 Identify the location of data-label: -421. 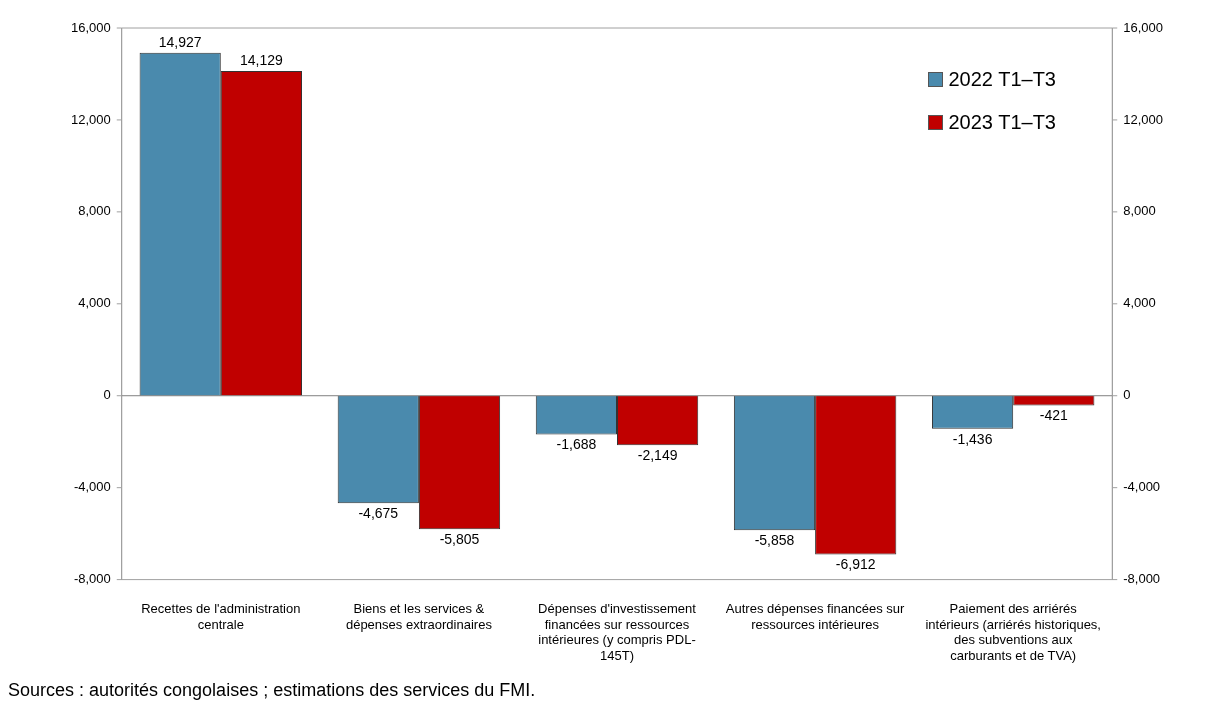
(1054, 415).